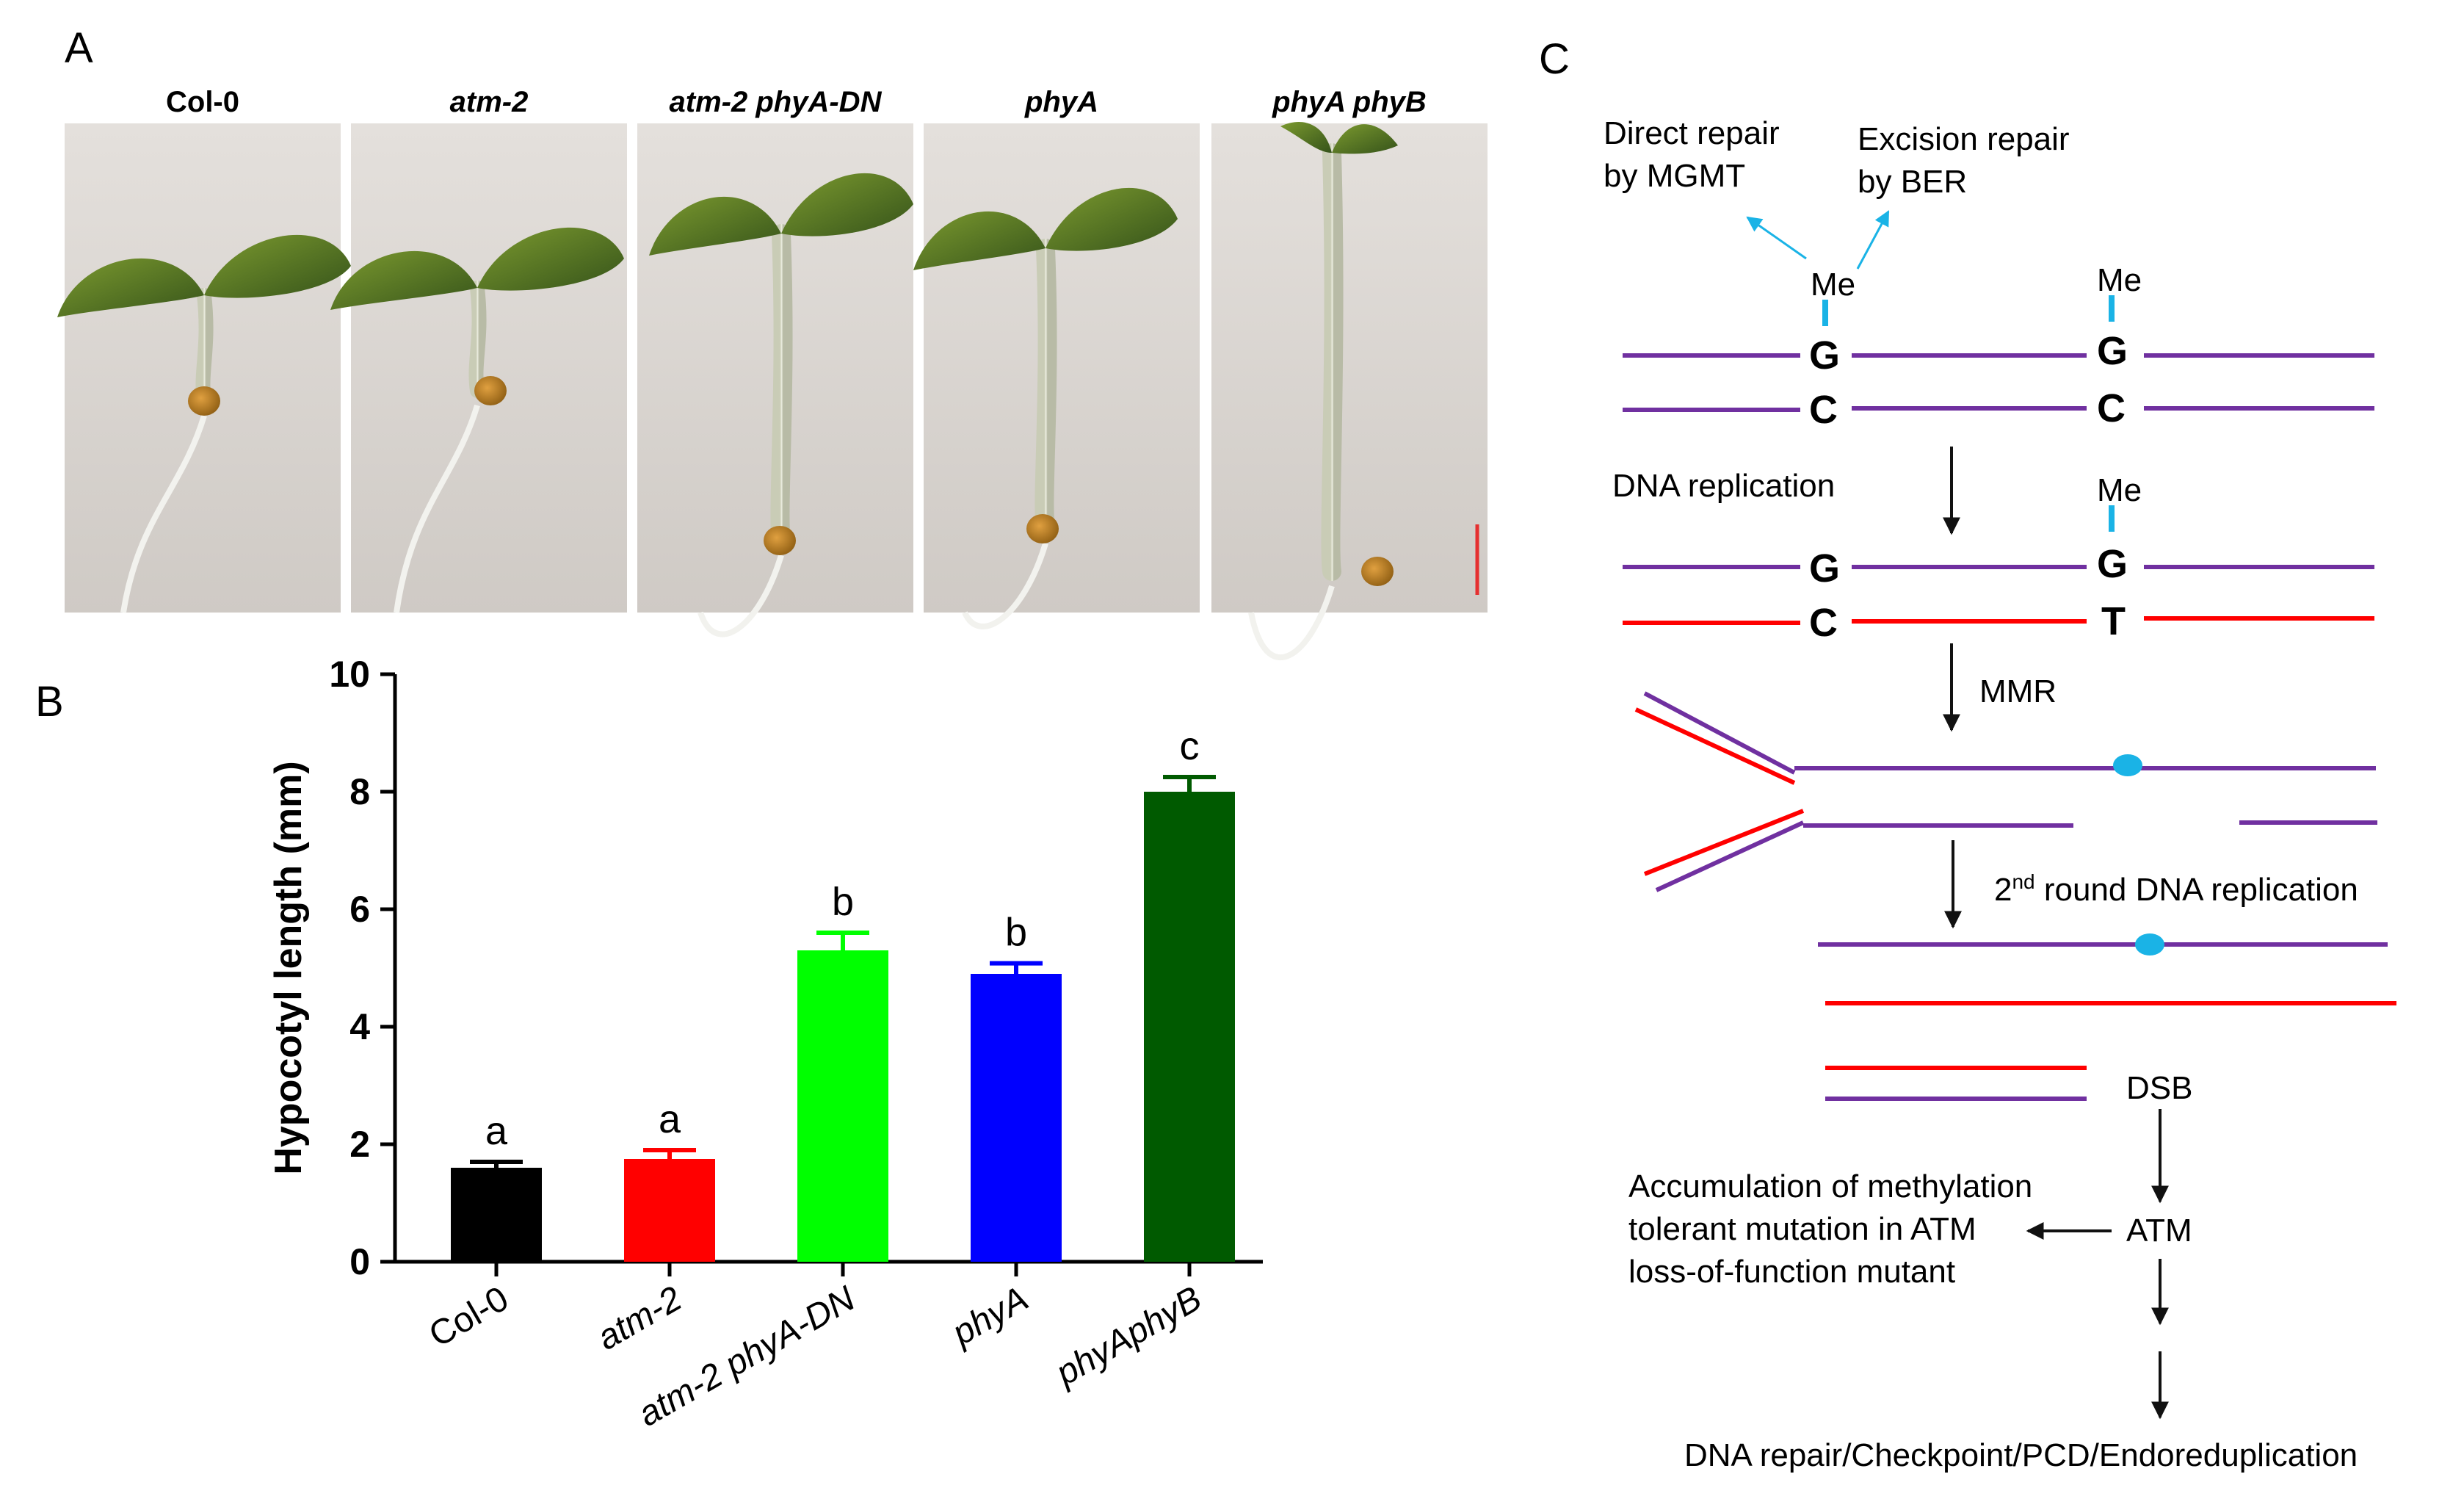  Describe the element at coordinates (49, 702) in the screenshot. I see `panel-b-label: B` at that location.